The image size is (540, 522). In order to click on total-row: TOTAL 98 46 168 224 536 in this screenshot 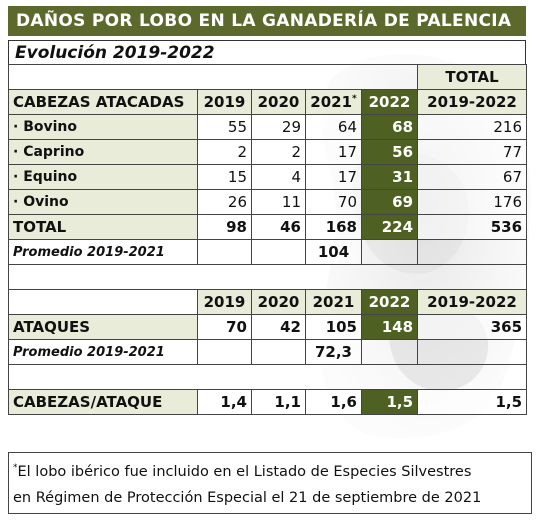, I will do `click(268, 227)`.